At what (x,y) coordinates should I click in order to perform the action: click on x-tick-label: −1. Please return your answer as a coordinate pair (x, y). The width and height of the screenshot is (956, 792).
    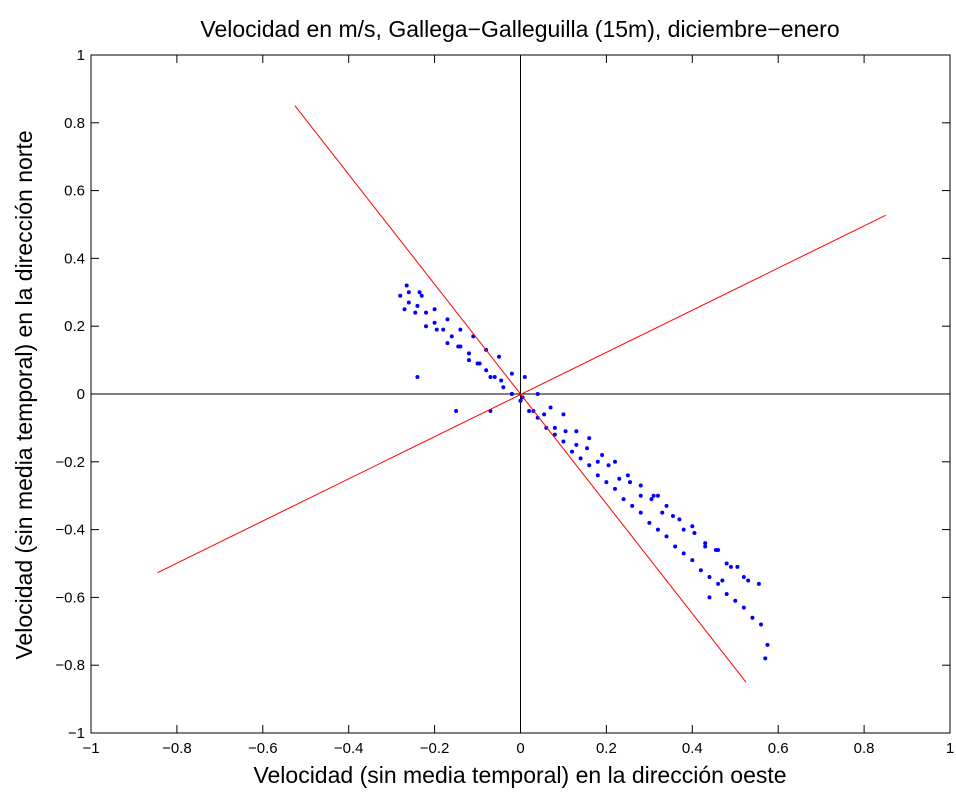
    Looking at the image, I should click on (90, 748).